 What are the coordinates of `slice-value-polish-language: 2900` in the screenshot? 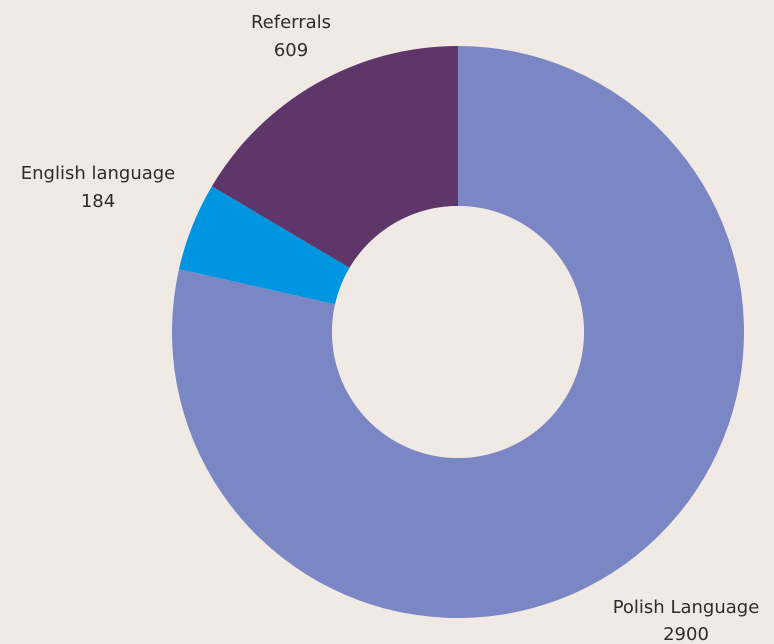 It's located at (686, 634).